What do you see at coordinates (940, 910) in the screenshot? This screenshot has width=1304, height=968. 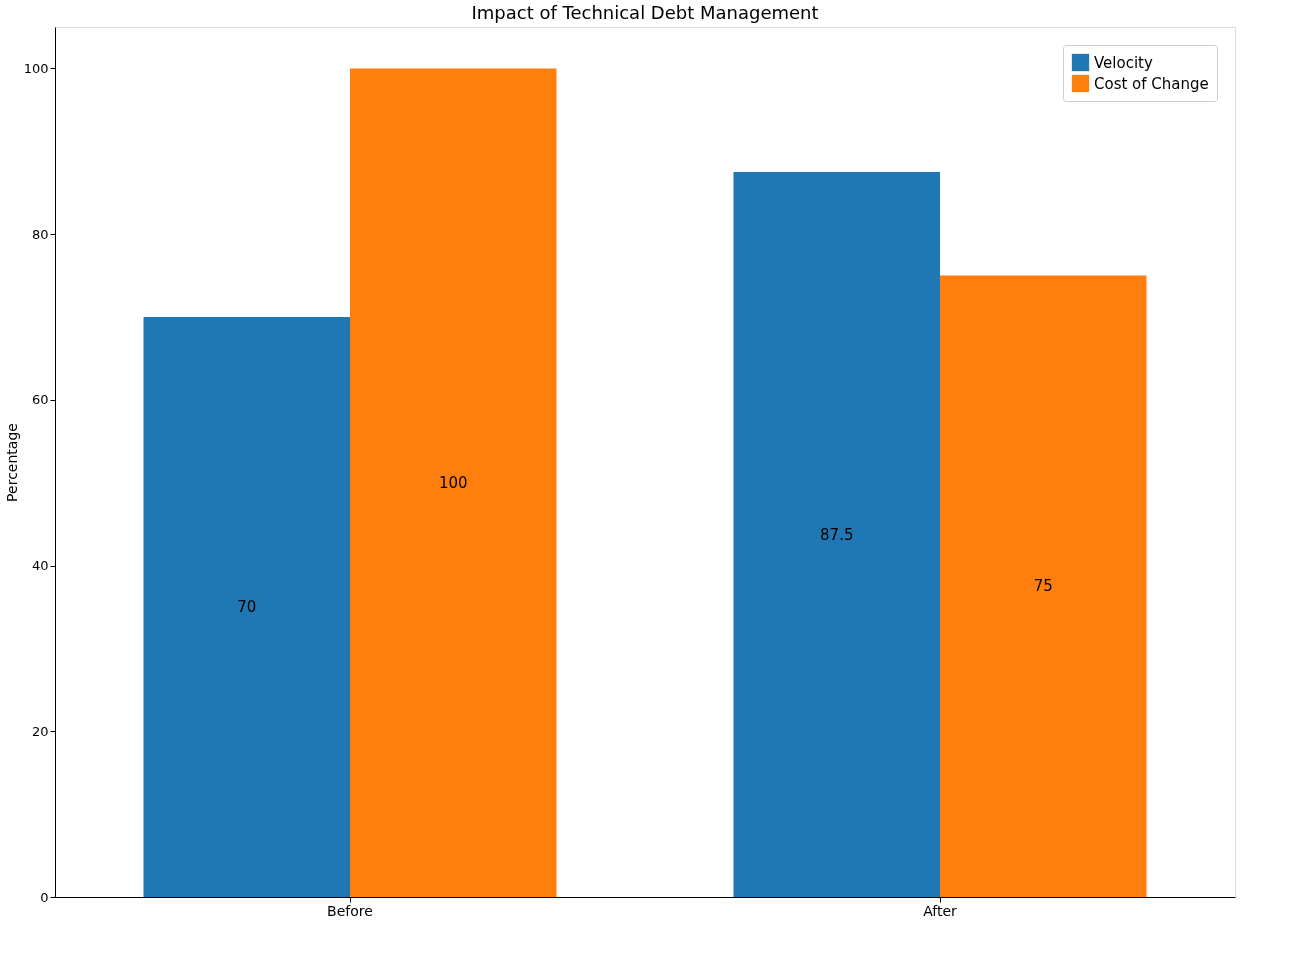 I see `x-tick-label: After` at bounding box center [940, 910].